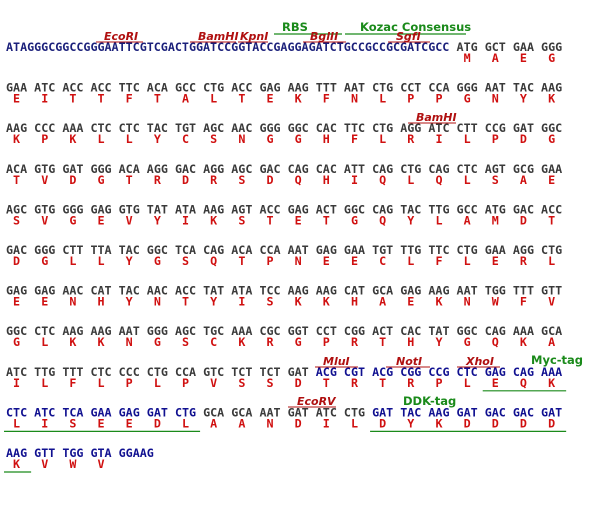  What do you see at coordinates (408, 36) in the screenshot?
I see `enzyme-label: SgfI` at bounding box center [408, 36].